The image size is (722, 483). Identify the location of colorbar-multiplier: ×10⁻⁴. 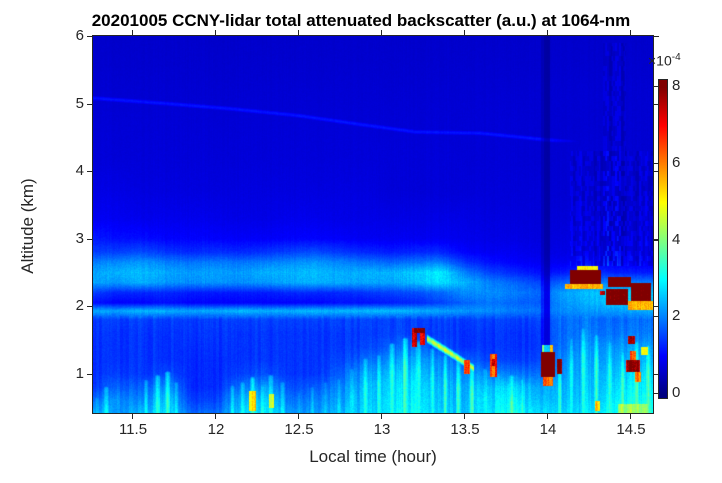
(664, 60).